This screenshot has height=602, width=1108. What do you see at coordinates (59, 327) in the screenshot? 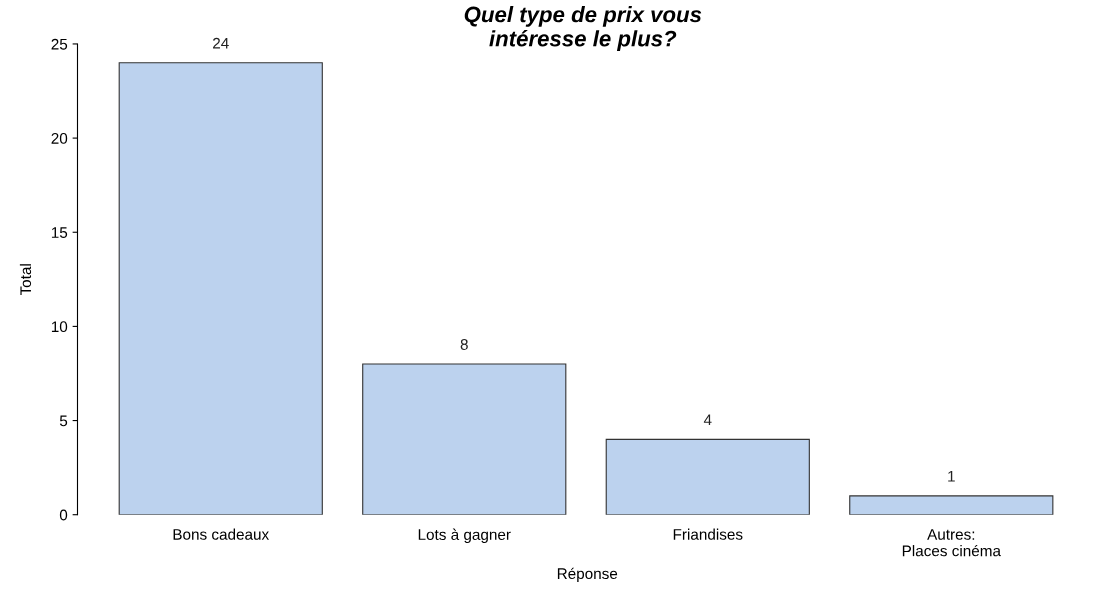
I see `y-tick-label: 10` at bounding box center [59, 327].